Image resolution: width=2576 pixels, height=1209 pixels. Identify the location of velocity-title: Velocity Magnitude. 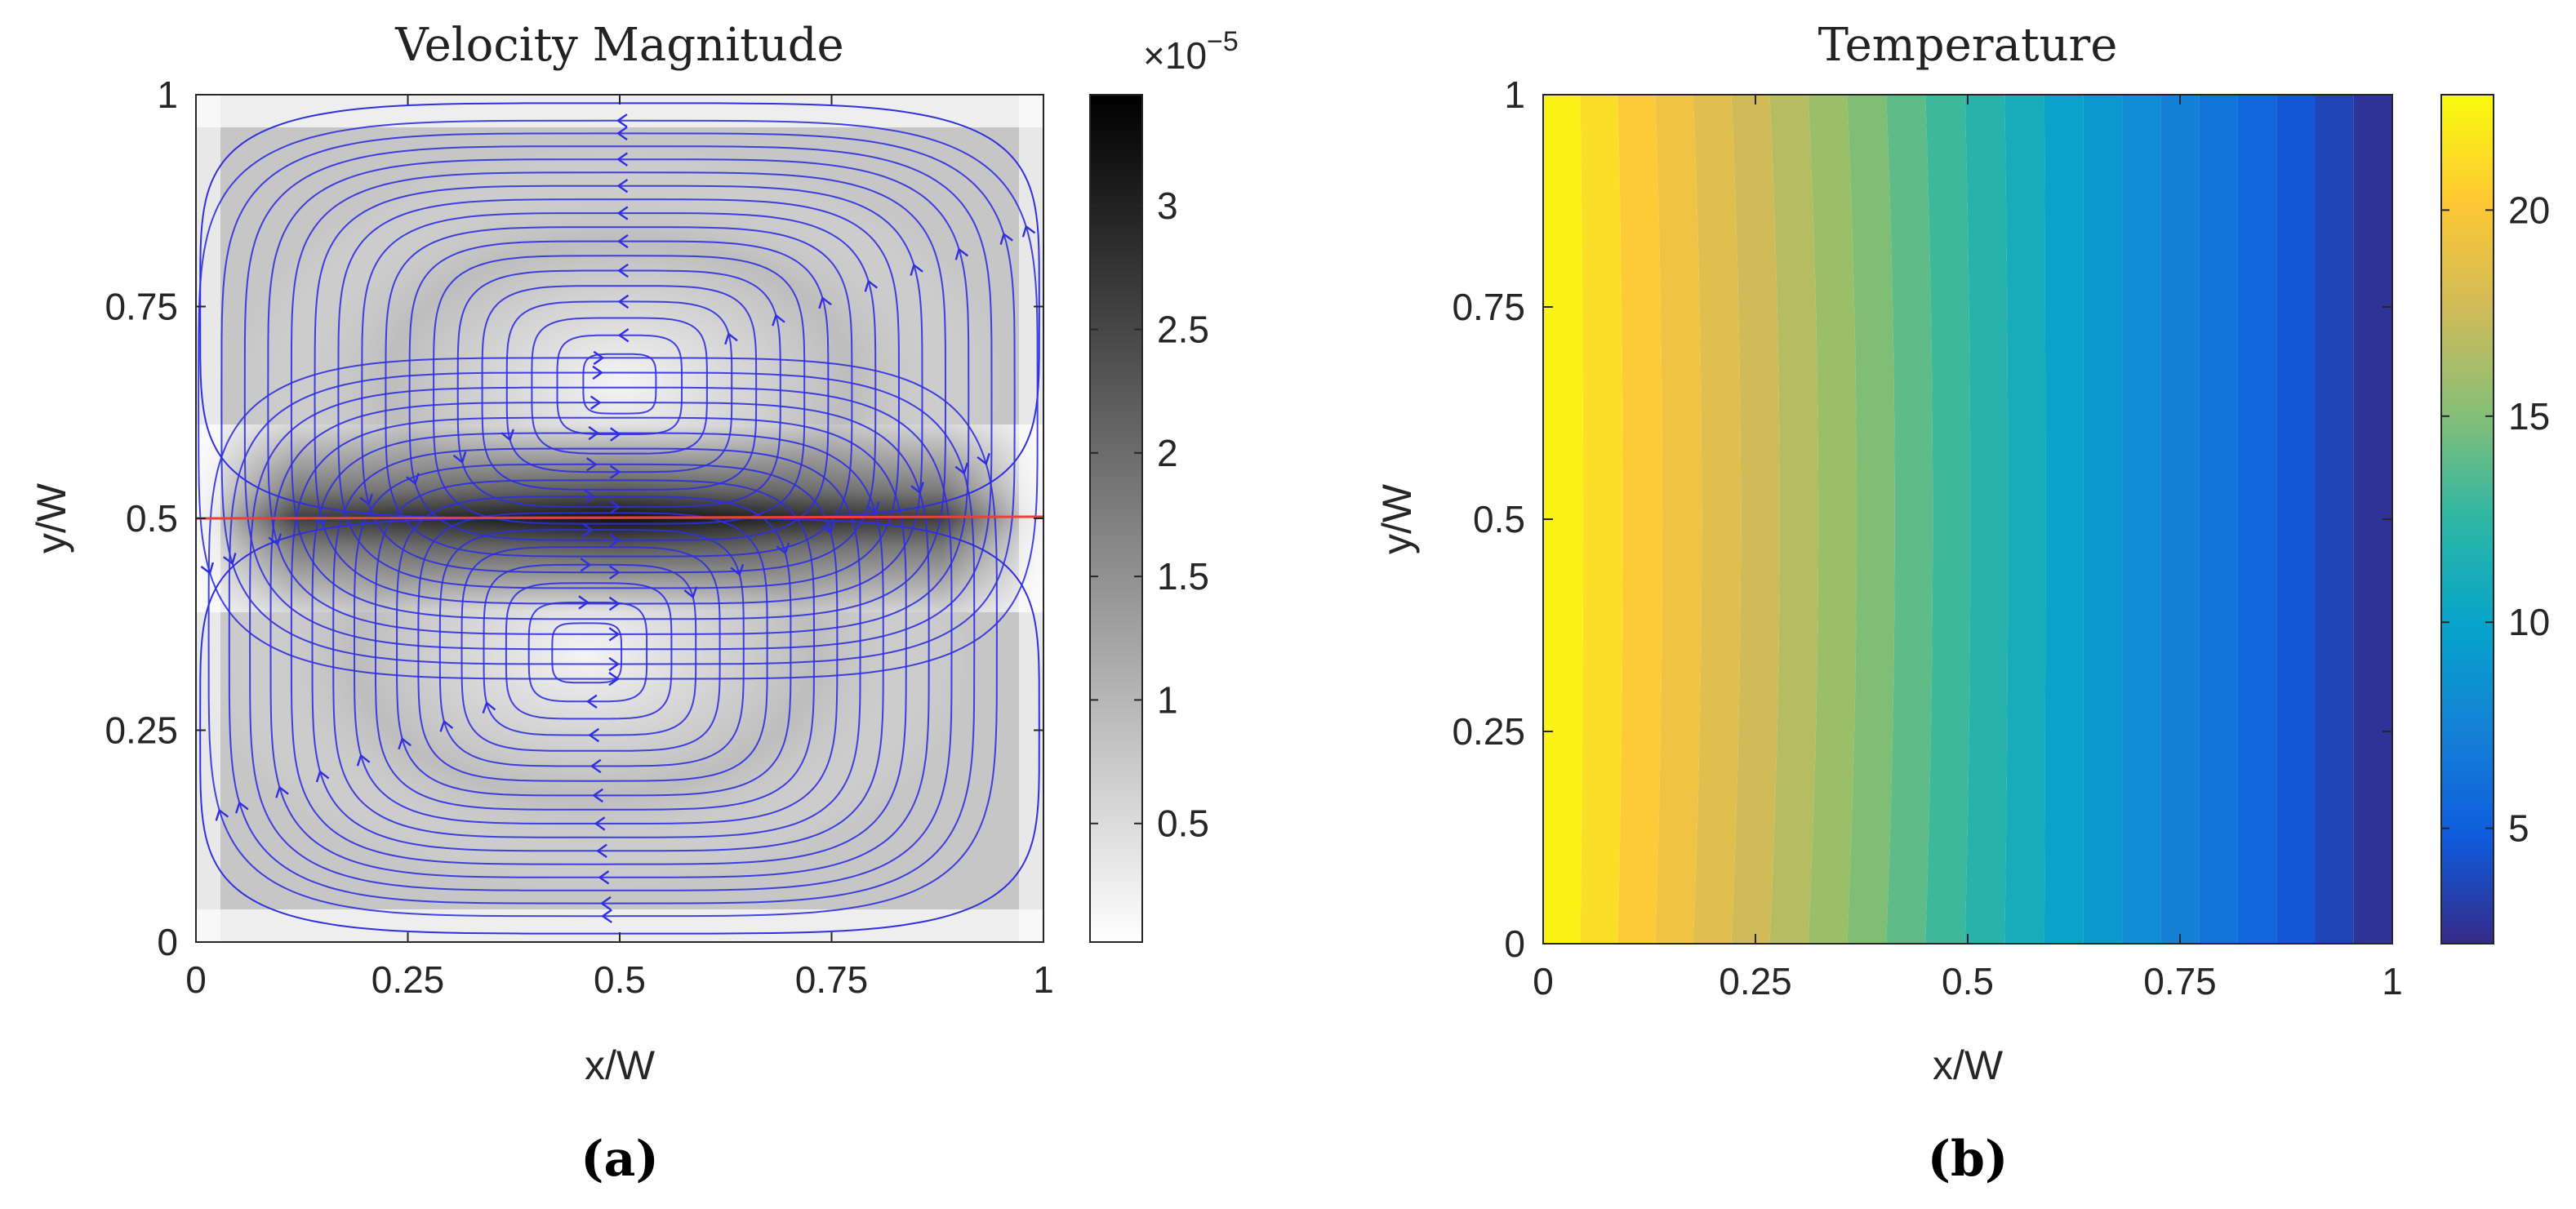
(618, 45).